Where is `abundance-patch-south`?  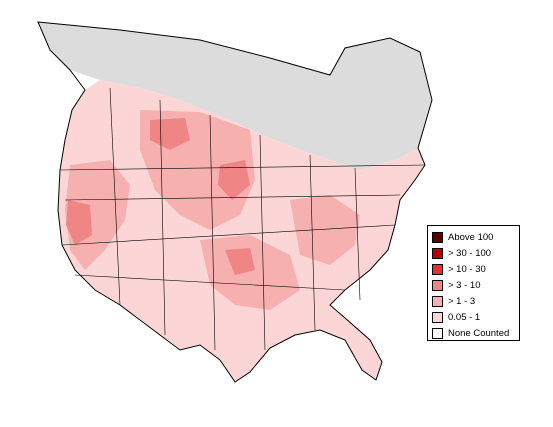
abundance-patch-south is located at coordinates (250, 272).